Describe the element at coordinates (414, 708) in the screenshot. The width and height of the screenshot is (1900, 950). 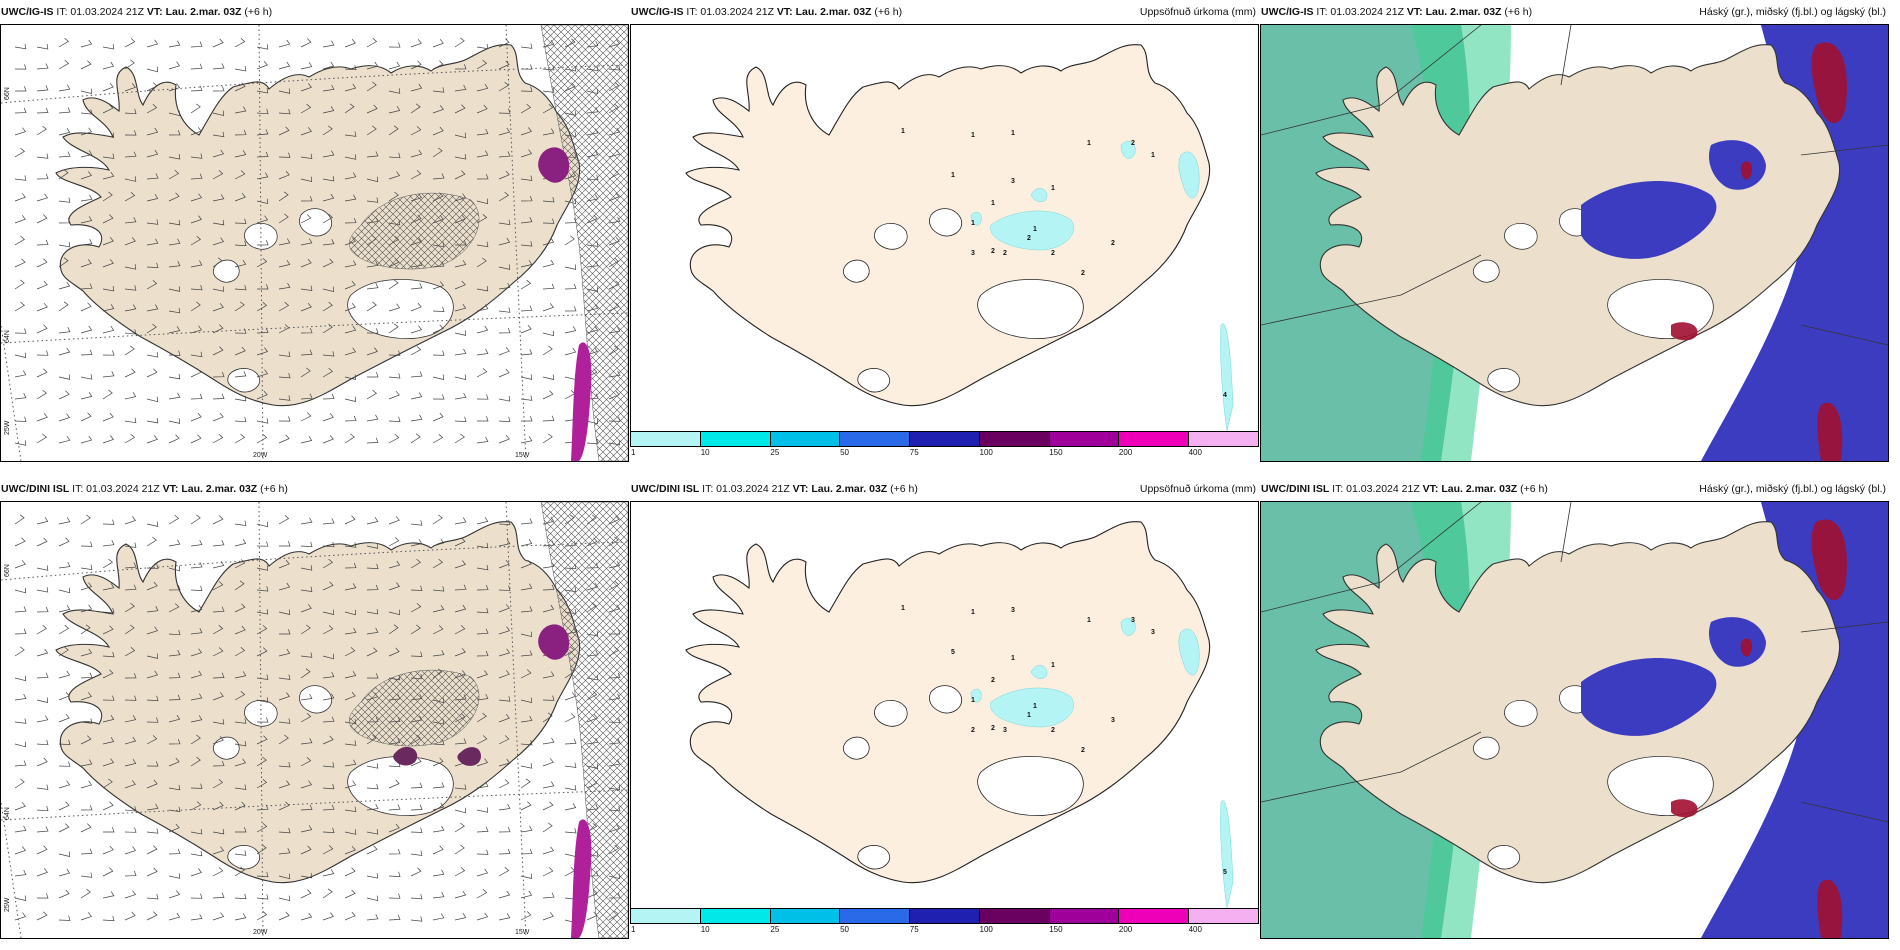
I see `hatched-region` at that location.